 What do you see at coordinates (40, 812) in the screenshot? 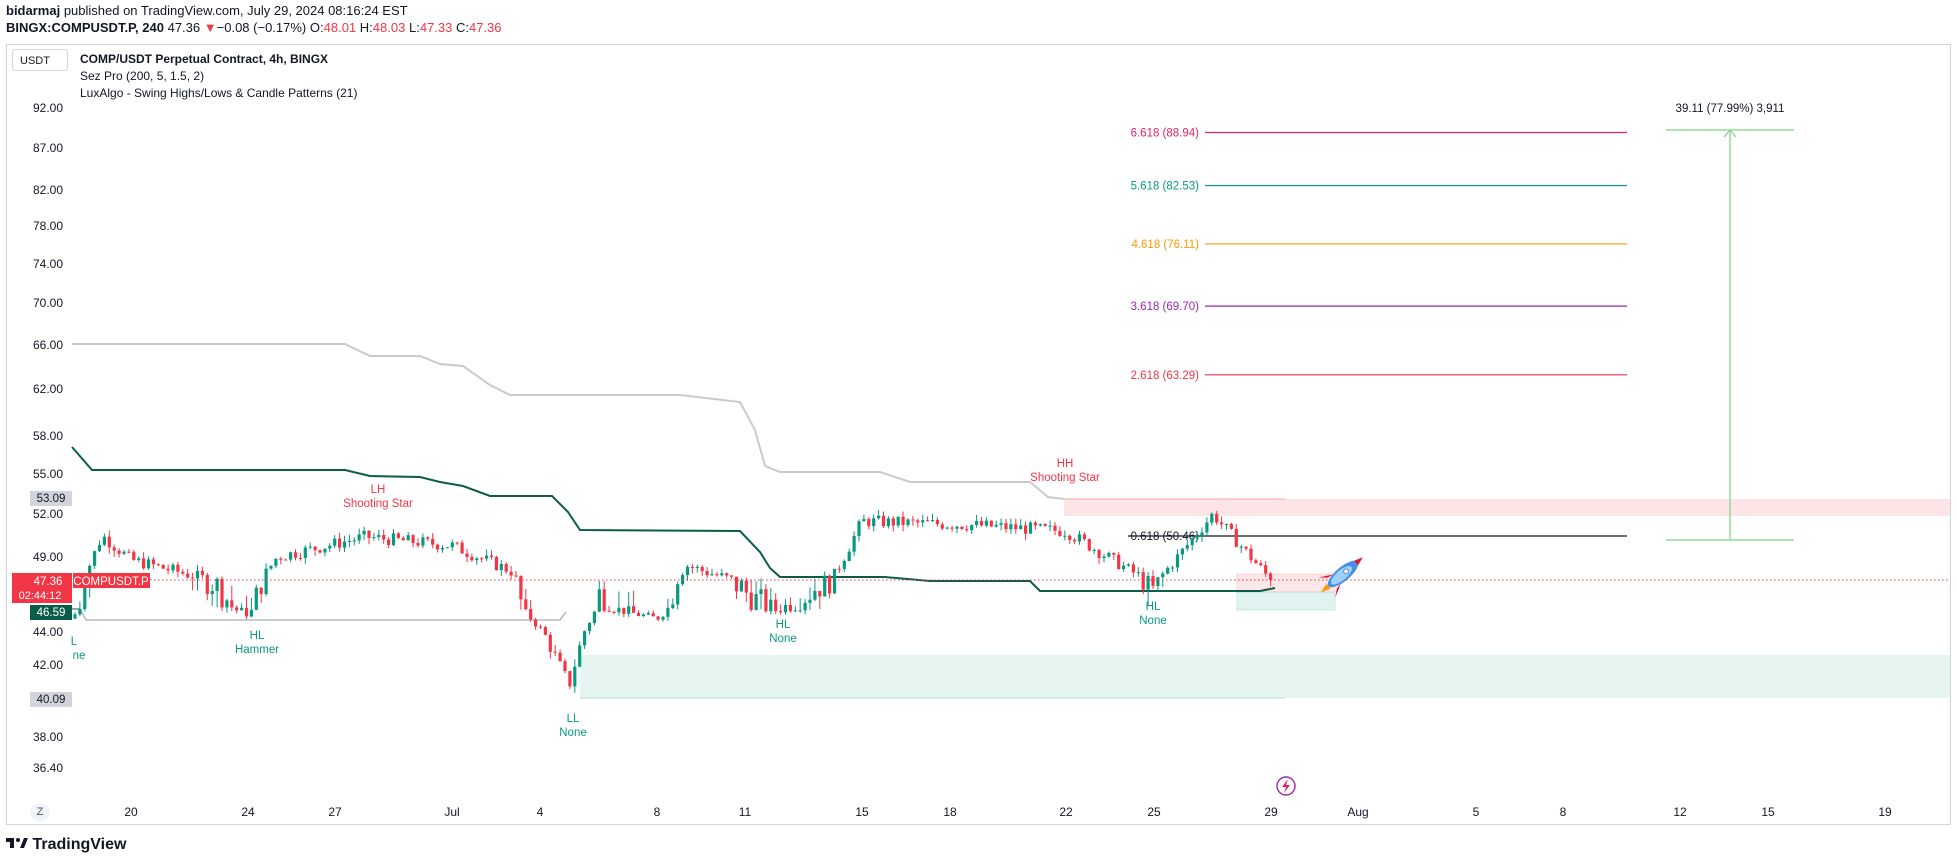
I see `zoom-button: Z` at bounding box center [40, 812].